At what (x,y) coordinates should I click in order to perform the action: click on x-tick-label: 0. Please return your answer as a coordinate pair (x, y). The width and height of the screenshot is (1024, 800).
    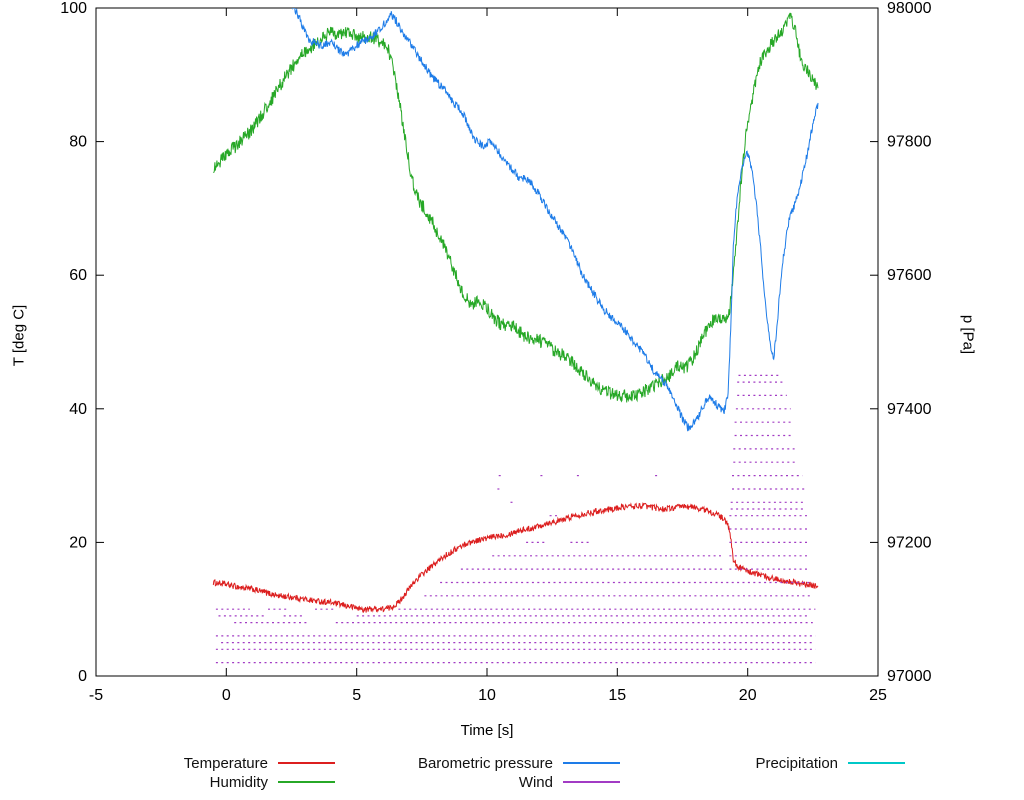
    Looking at the image, I should click on (226, 695).